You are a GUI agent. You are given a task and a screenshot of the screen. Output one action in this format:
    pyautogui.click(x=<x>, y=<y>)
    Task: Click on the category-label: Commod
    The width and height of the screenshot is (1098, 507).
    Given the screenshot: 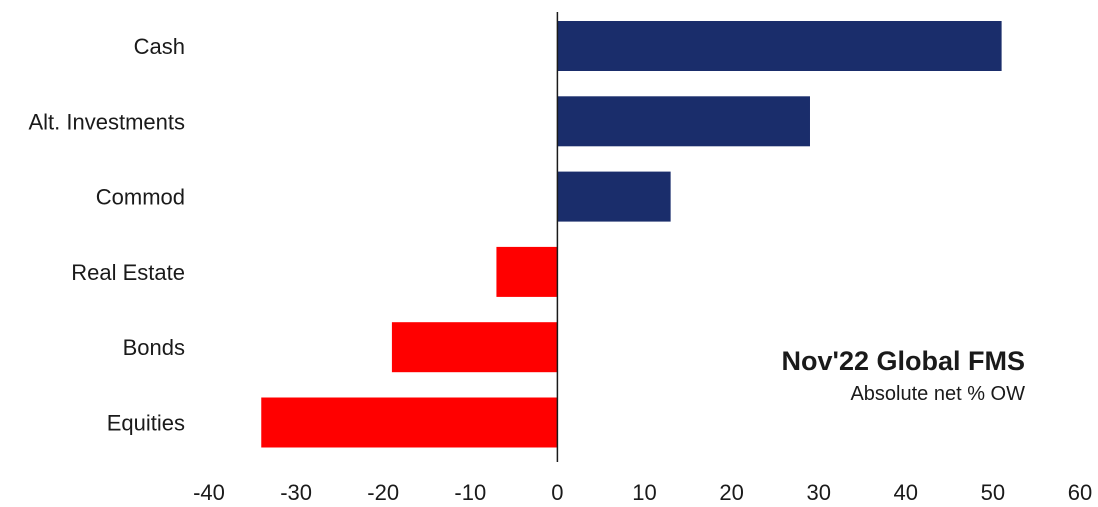 What is the action you would take?
    pyautogui.click(x=140, y=197)
    